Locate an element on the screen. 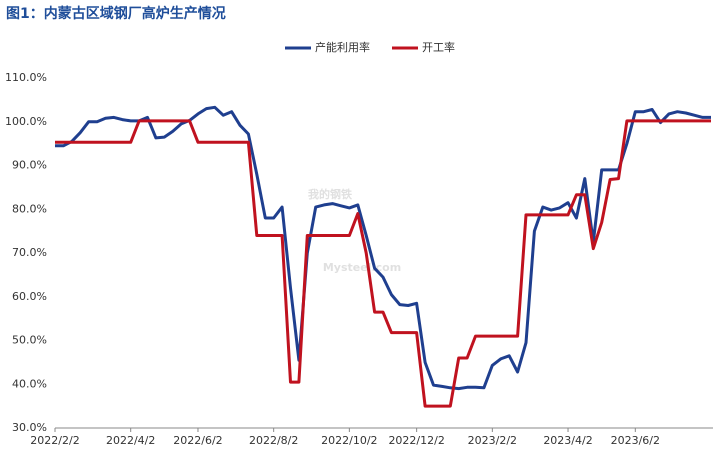  chart-title: 图1：内蒙古区域钢厂高炉生产情况 is located at coordinates (116, 13).